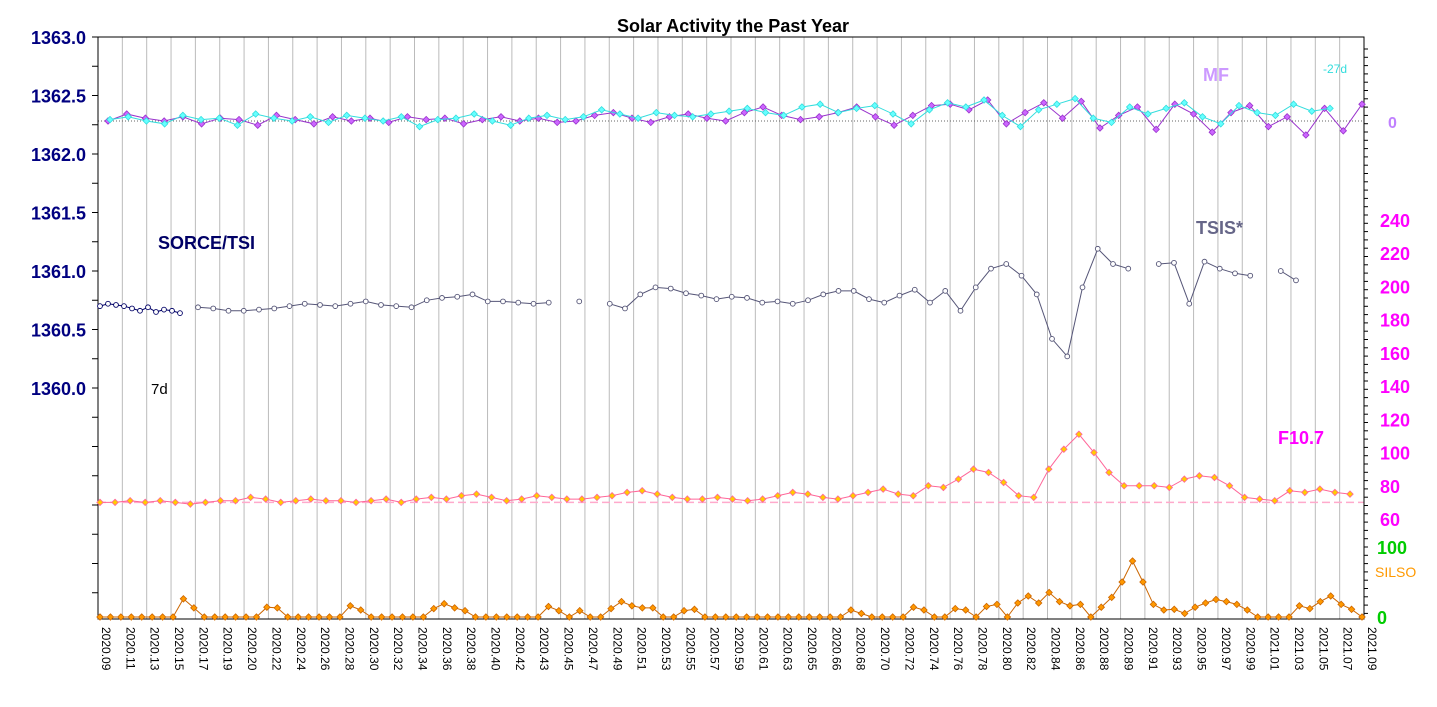  What do you see at coordinates (747, 302) in the screenshot?
I see `series-tsis` at bounding box center [747, 302].